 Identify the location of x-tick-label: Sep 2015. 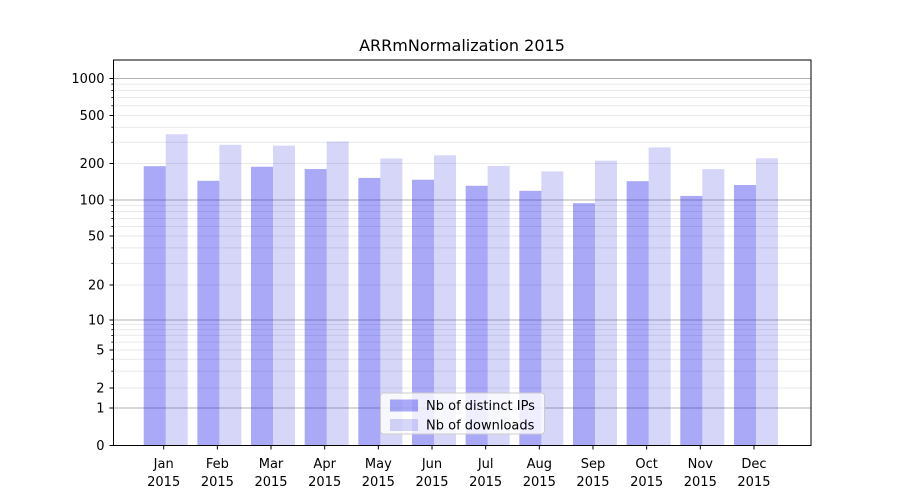
(592, 473).